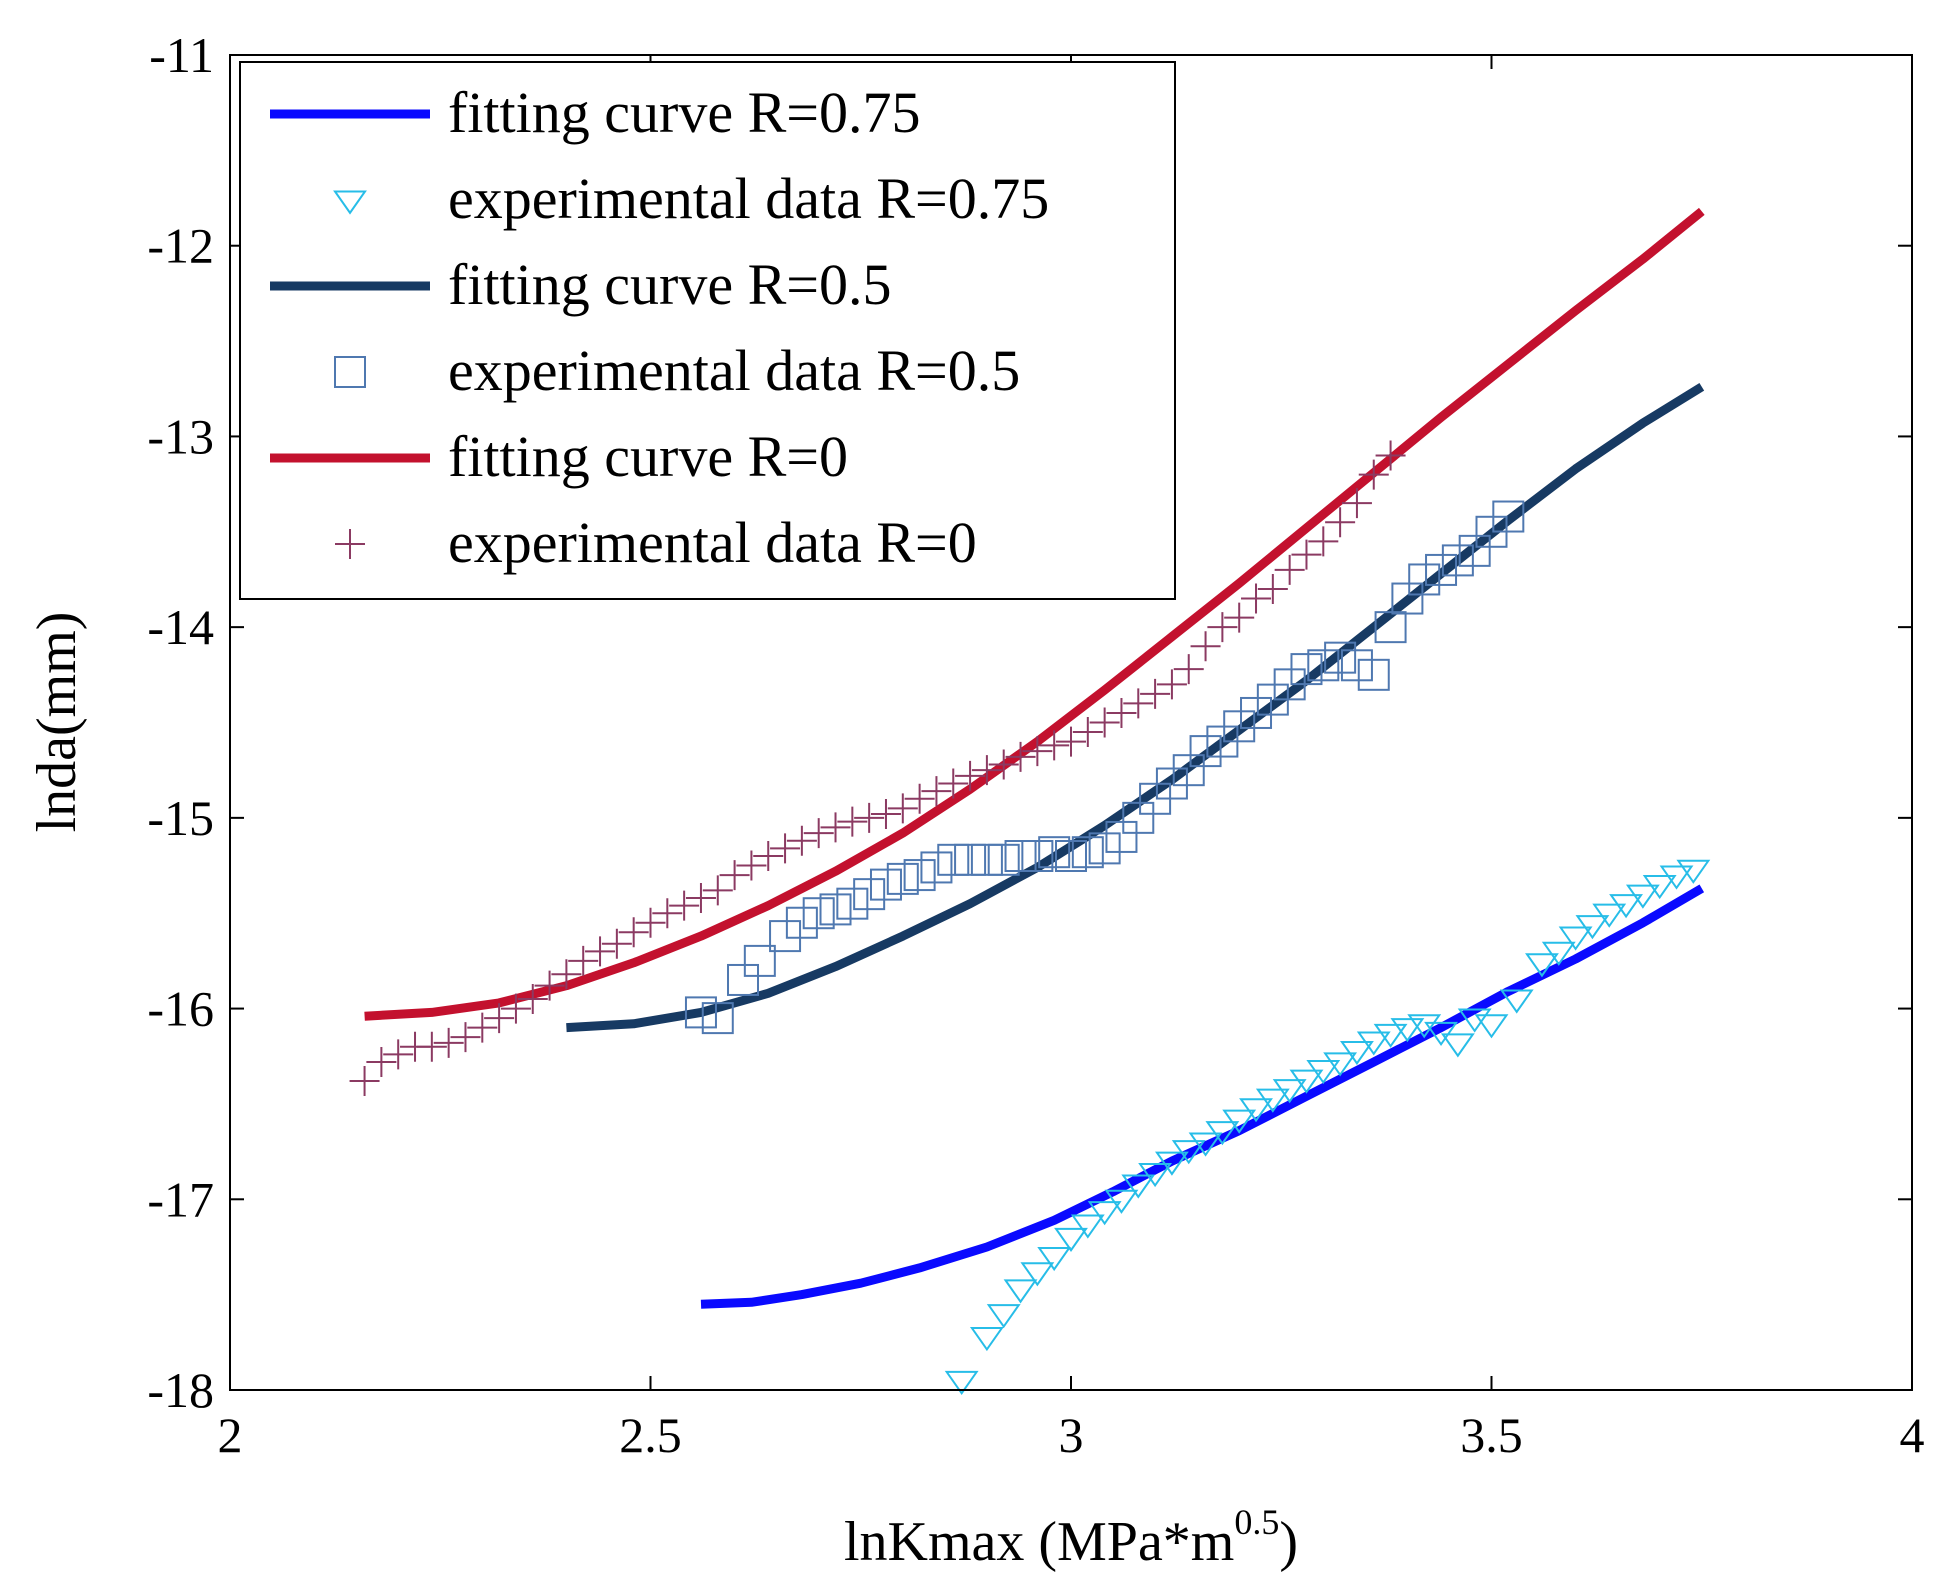  I want to click on legend-label-experimental-data-r-0-75: experimental data R=0.75, so click(748, 198).